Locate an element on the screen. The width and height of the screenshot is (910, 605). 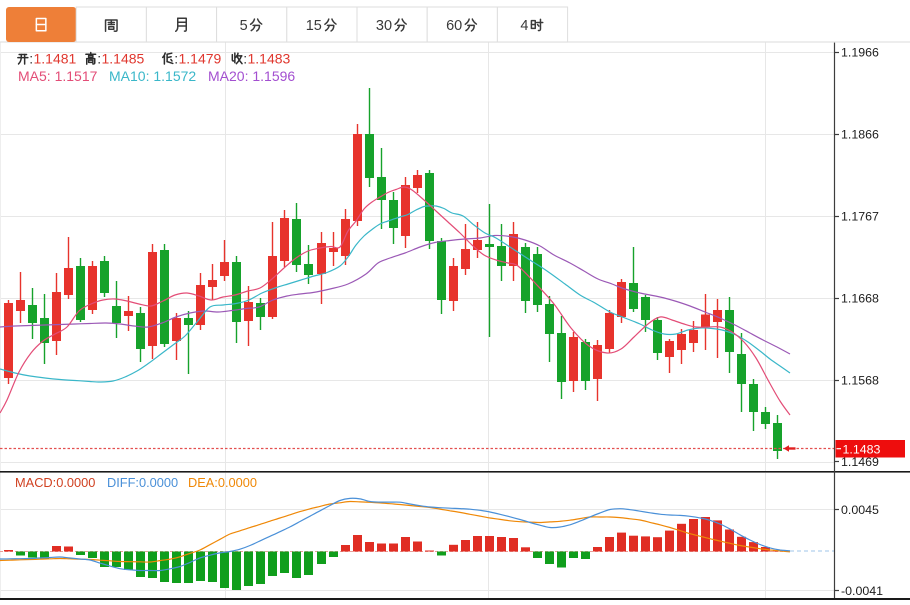
svg-text: 1.1767 is located at coordinates (860, 216).